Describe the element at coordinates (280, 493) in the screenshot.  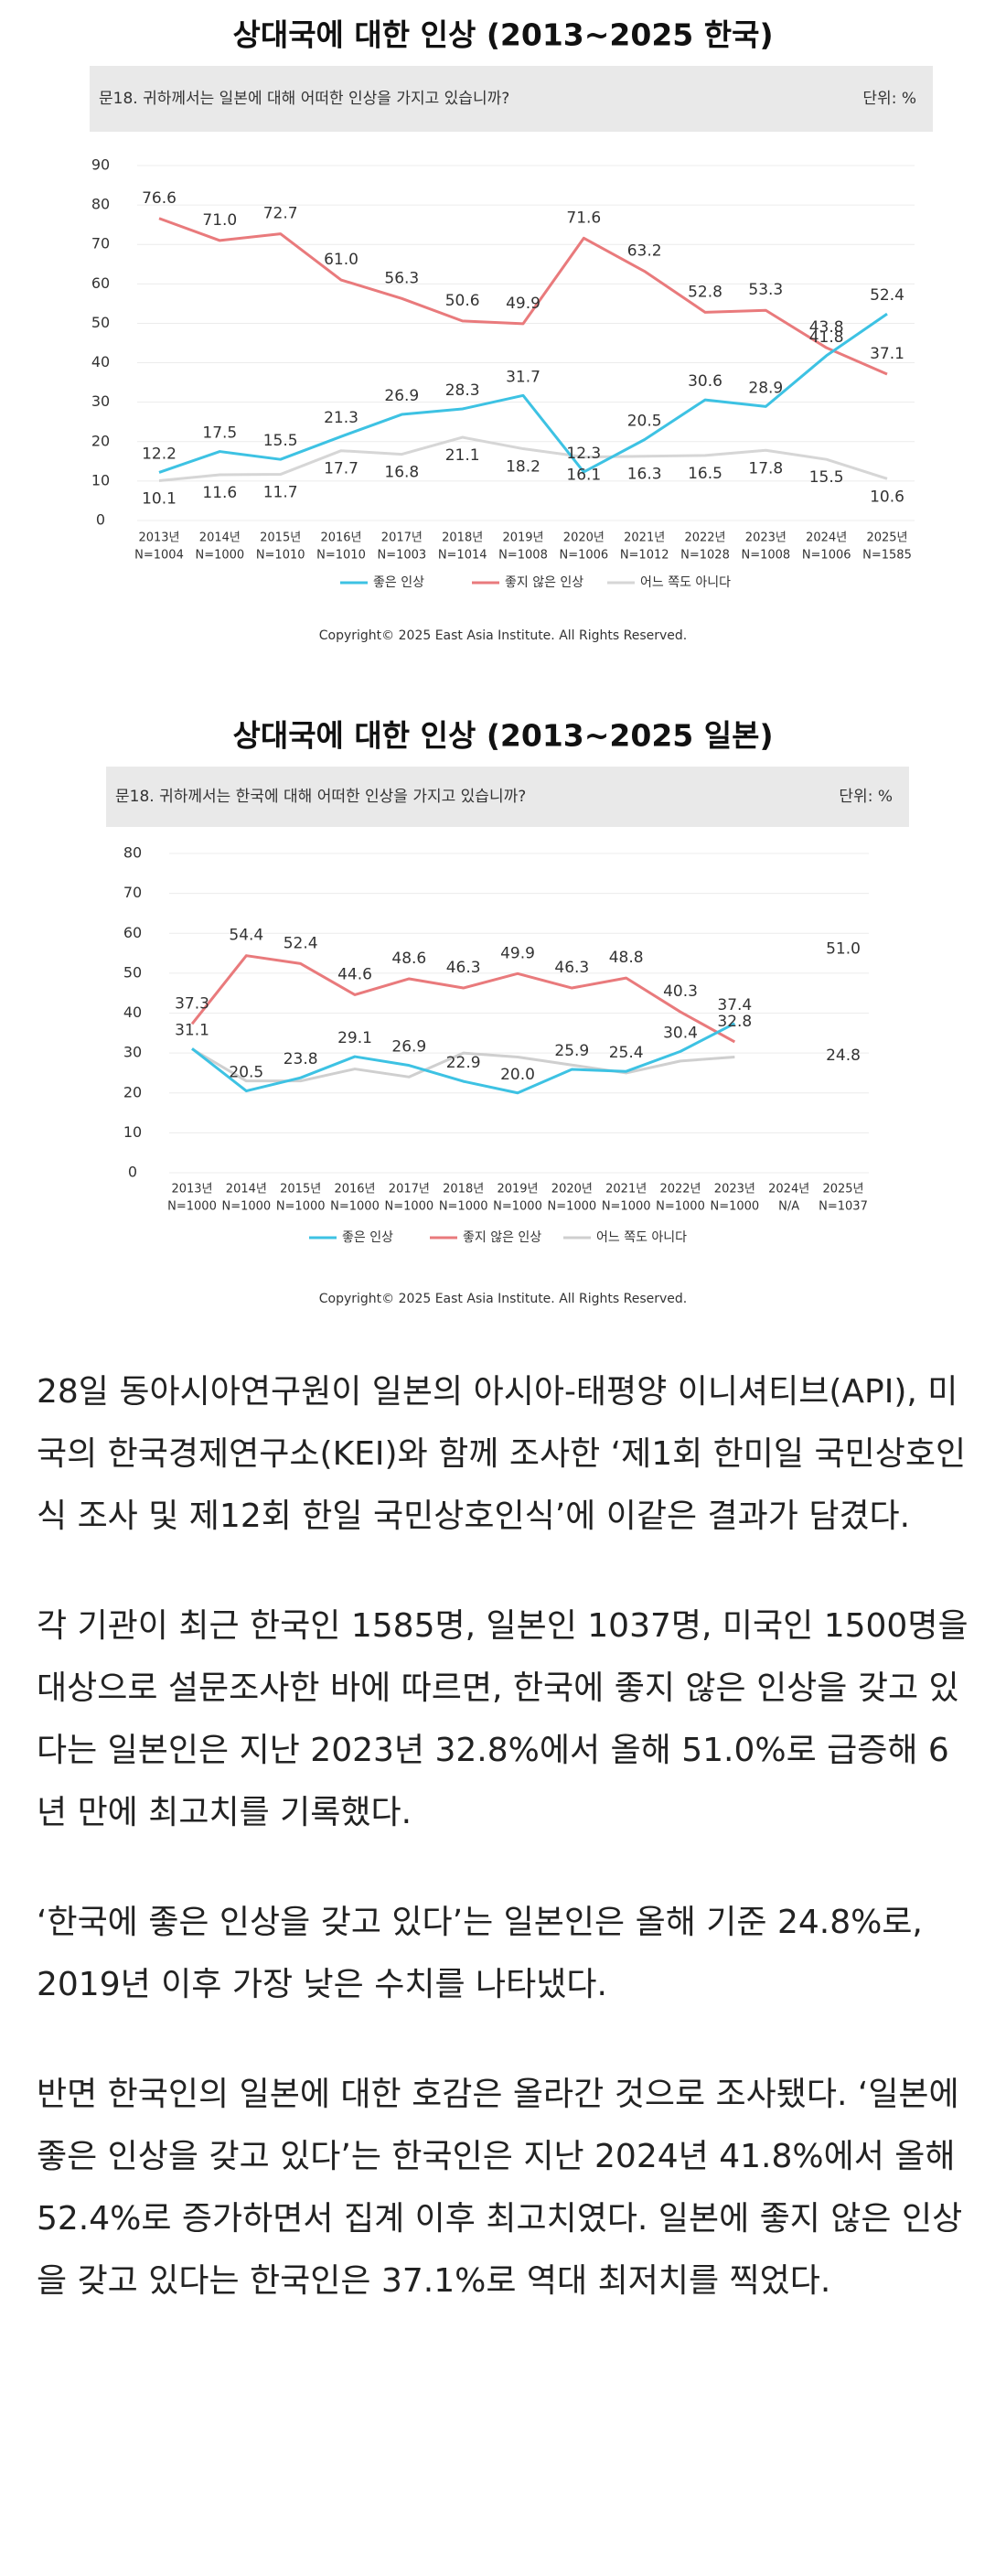
I see `data-label: 11.7` at that location.